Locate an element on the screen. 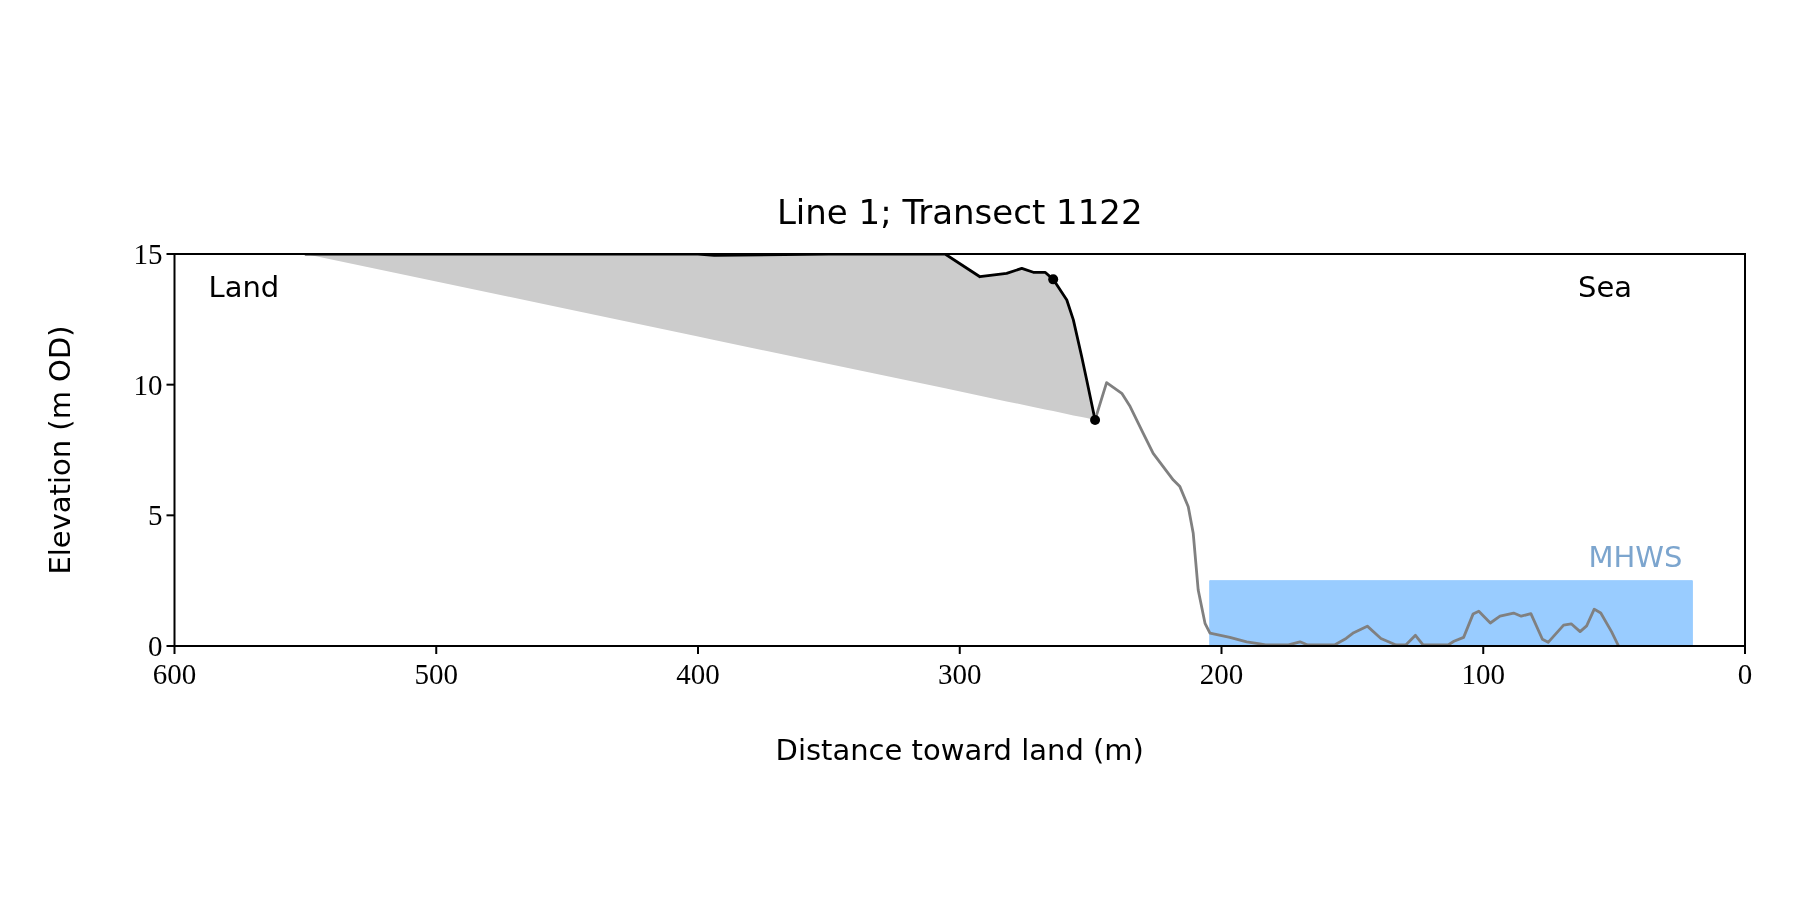  series-label: MHWS is located at coordinates (1635, 556).